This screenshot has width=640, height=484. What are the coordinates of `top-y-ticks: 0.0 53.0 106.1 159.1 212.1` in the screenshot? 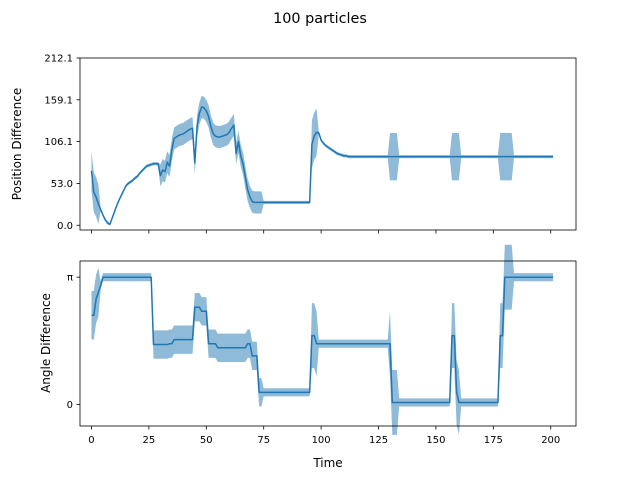 It's located at (62, 143).